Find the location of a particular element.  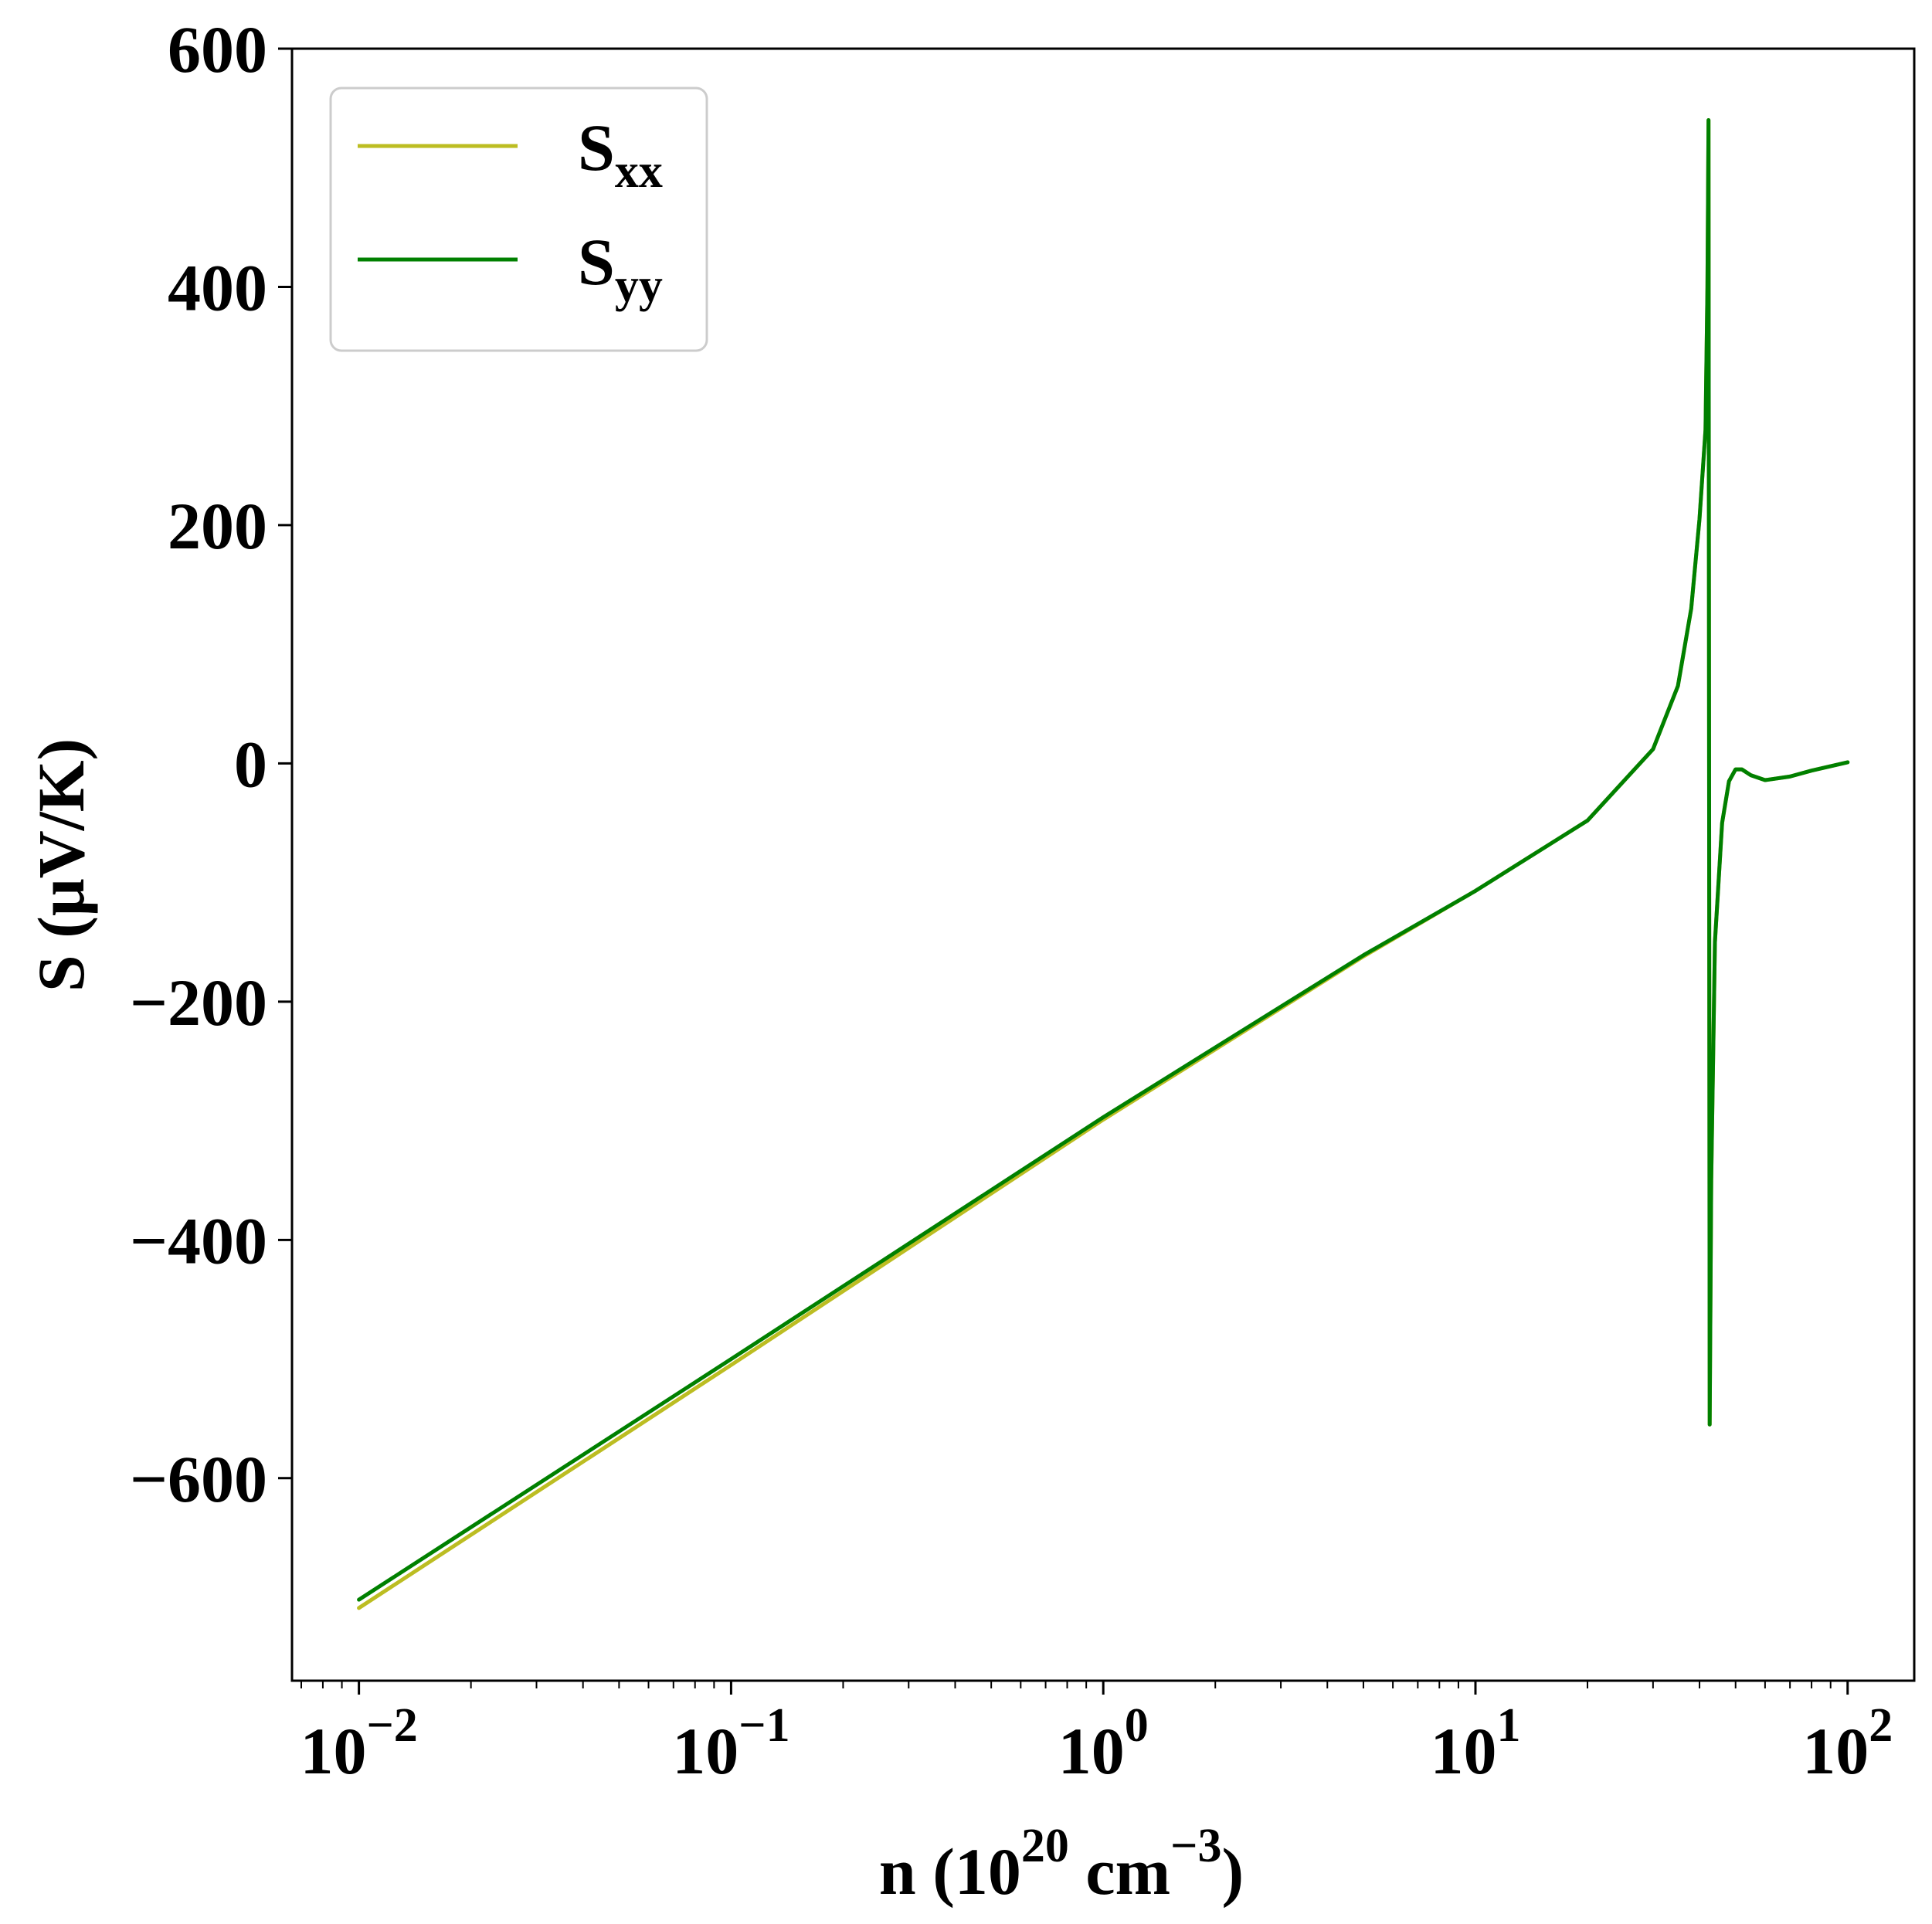

y-tick-label: 600 is located at coordinates (217, 49).